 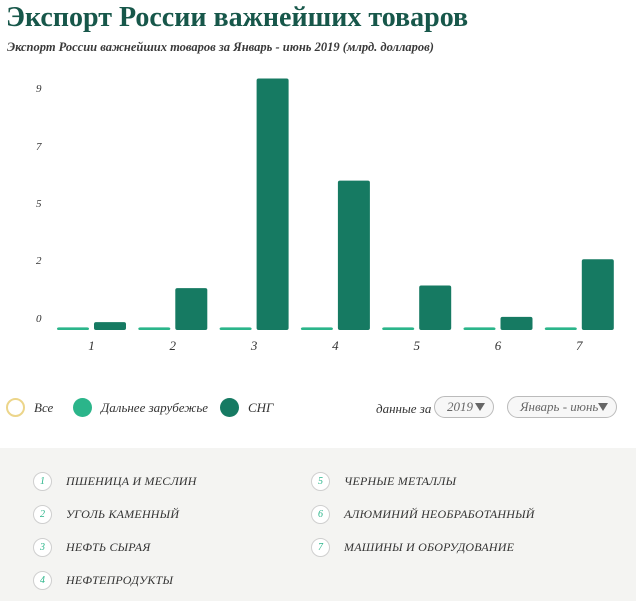 What do you see at coordinates (400, 481) in the screenshot?
I see `key-label: ЧЕРНЫЕ МЕТАЛЛЫ` at bounding box center [400, 481].